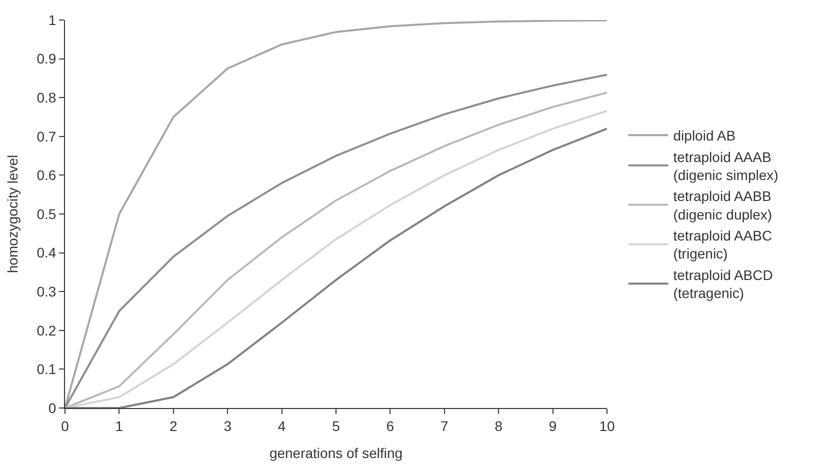  Describe the element at coordinates (46, 330) in the screenshot. I see `y-tick-label: 0.2` at that location.